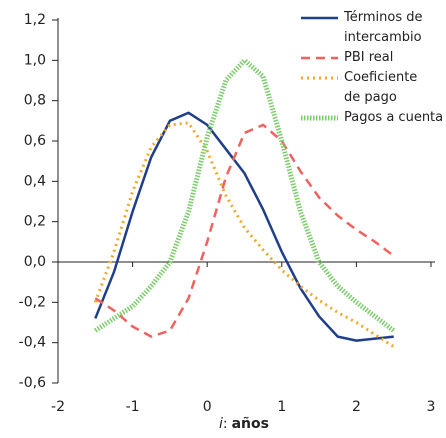 The image size is (446, 438). I want to click on x-label-colon: :, so click(225, 424).